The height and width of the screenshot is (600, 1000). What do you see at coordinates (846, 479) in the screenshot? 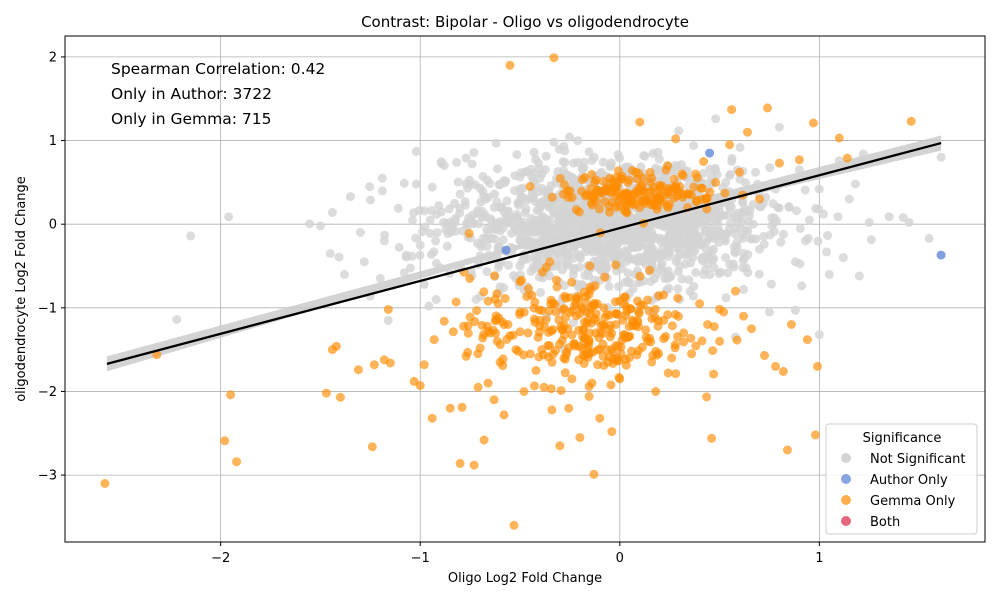
I see `legend-marker-author-only` at bounding box center [846, 479].